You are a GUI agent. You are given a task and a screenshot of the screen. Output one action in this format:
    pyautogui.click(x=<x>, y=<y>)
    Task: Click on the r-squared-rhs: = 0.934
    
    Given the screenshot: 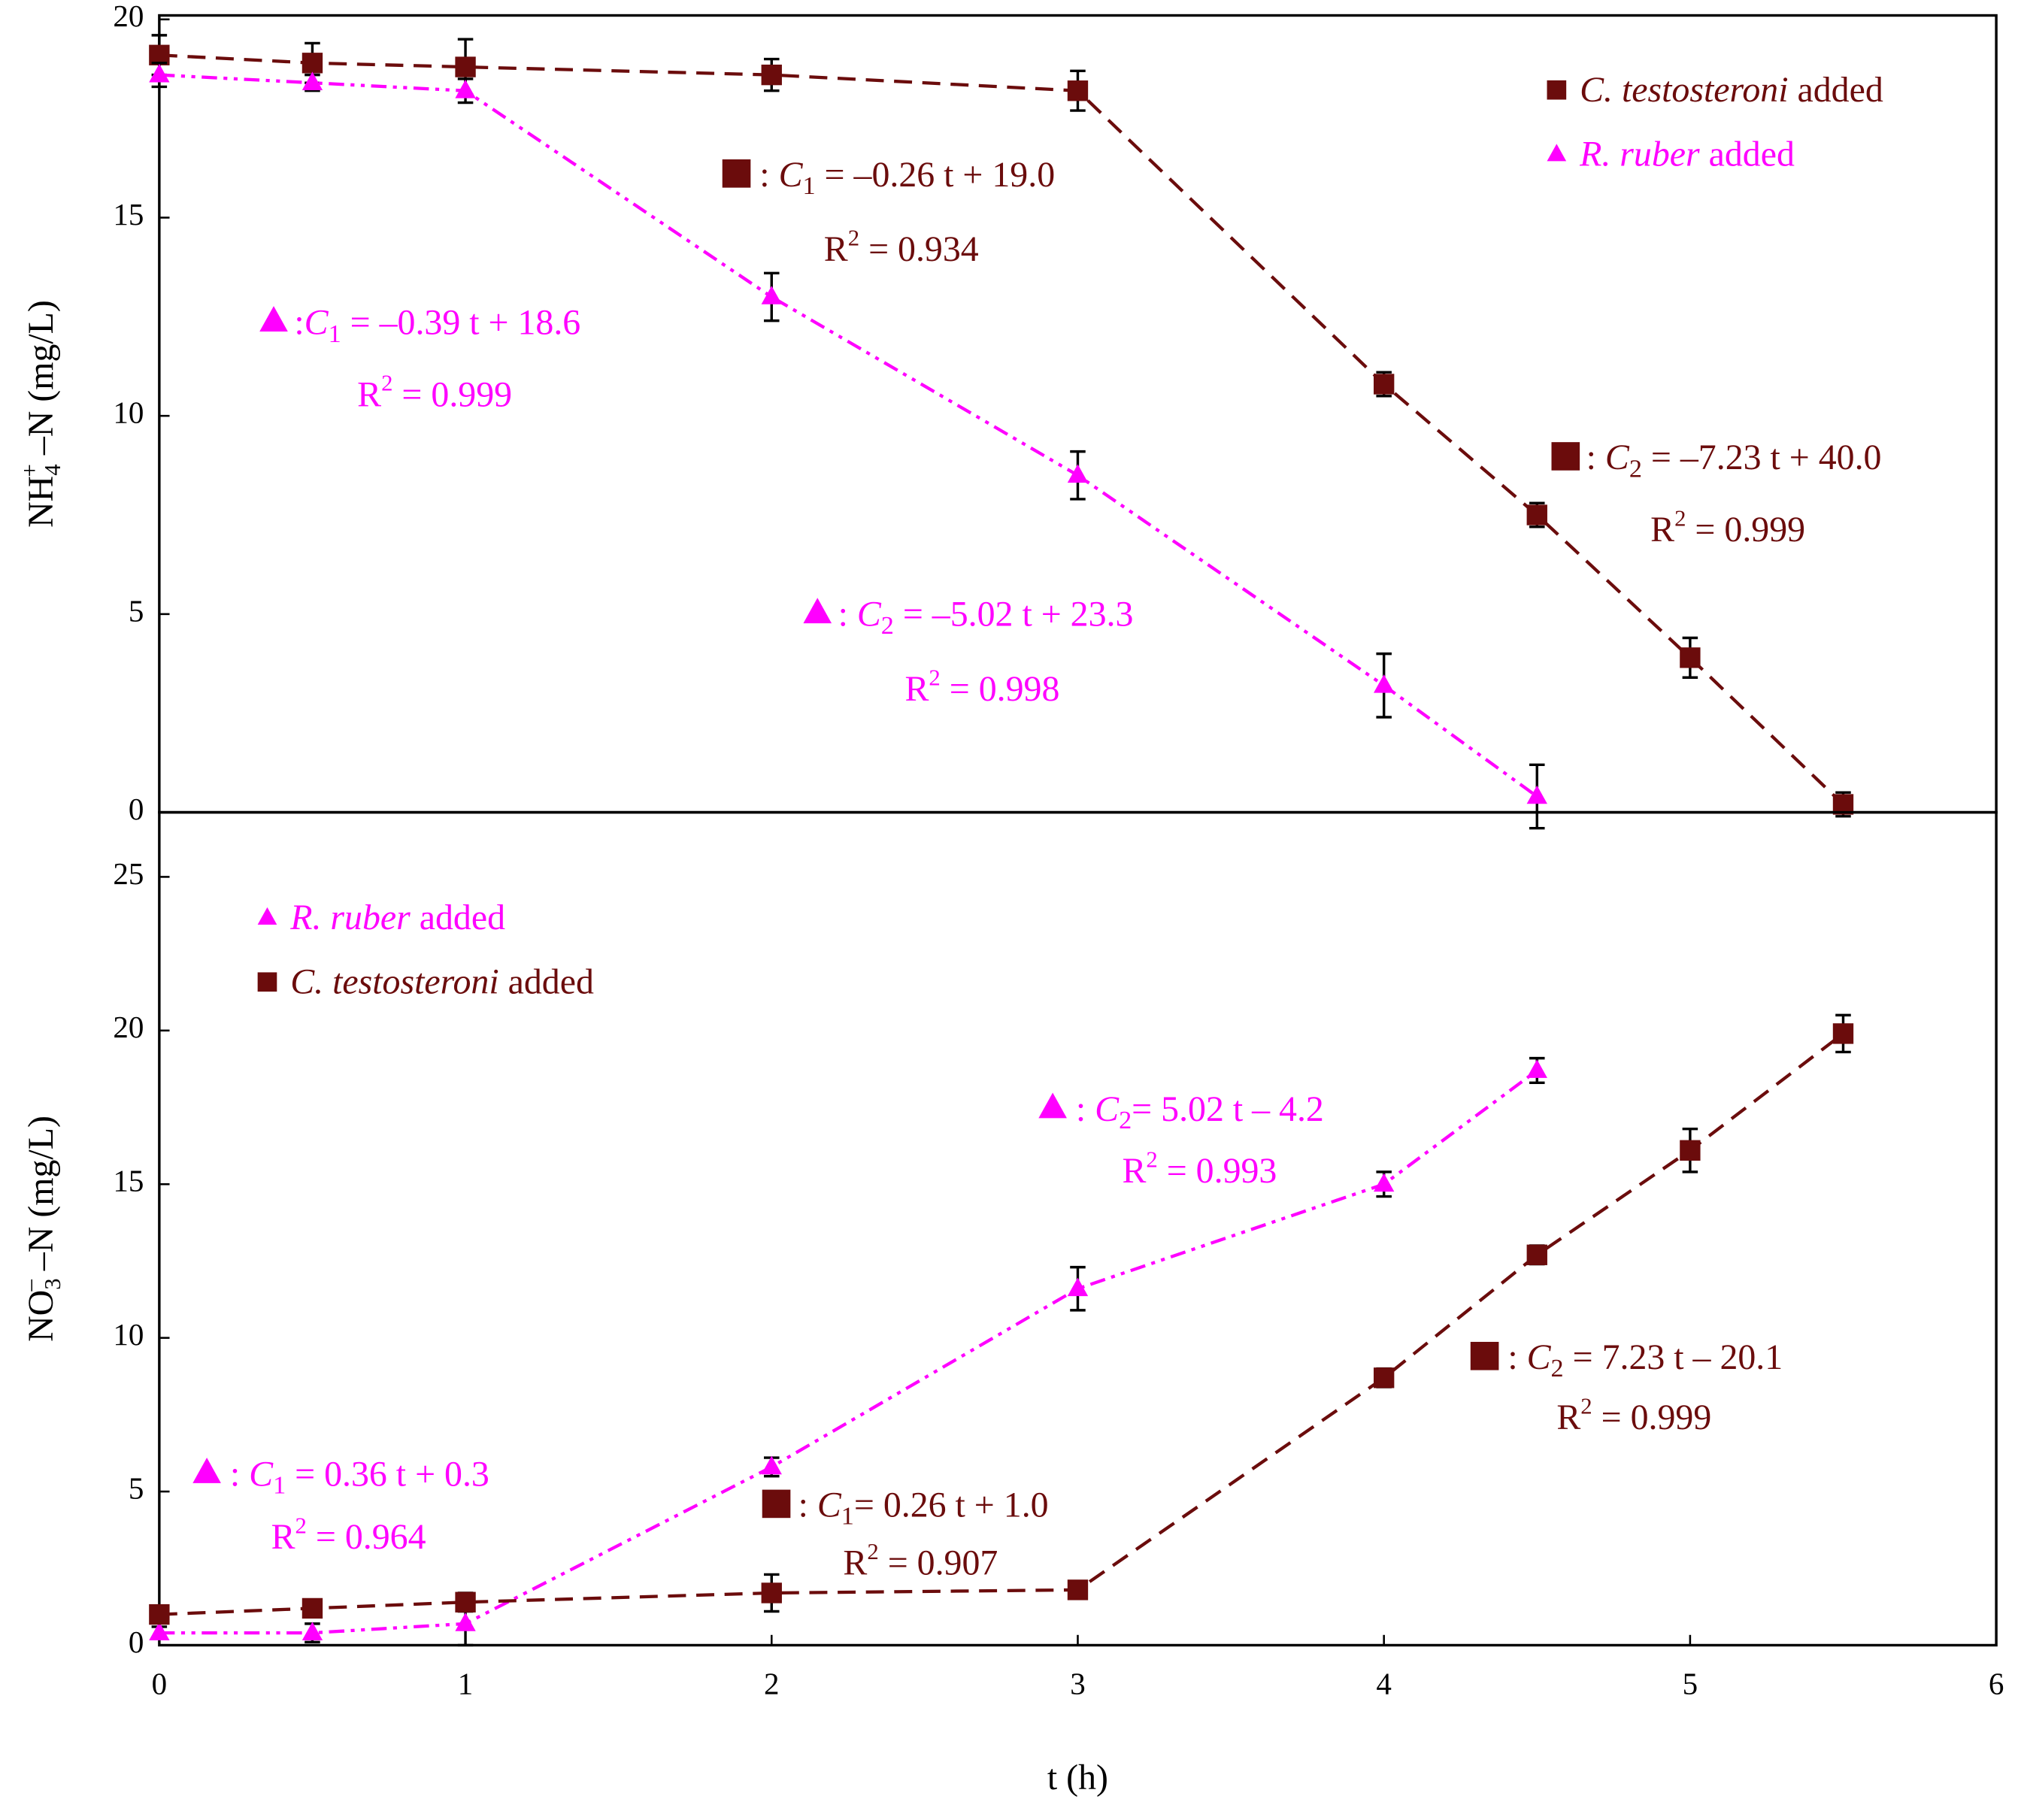 What is the action you would take?
    pyautogui.click(x=919, y=249)
    